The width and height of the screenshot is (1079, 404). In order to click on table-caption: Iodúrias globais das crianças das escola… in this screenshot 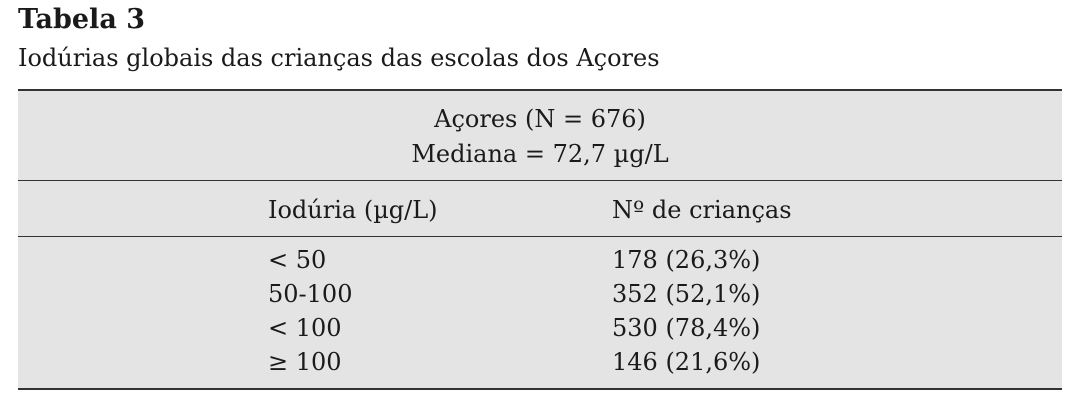, I will do `click(339, 58)`.